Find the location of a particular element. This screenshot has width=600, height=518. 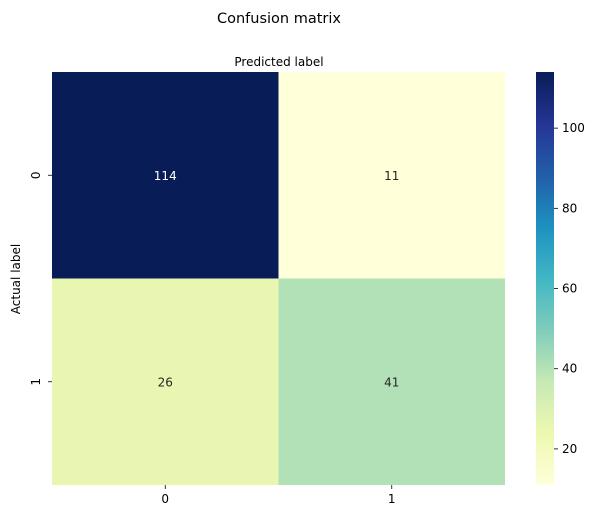

x-tick-label: 0 is located at coordinates (165, 499).